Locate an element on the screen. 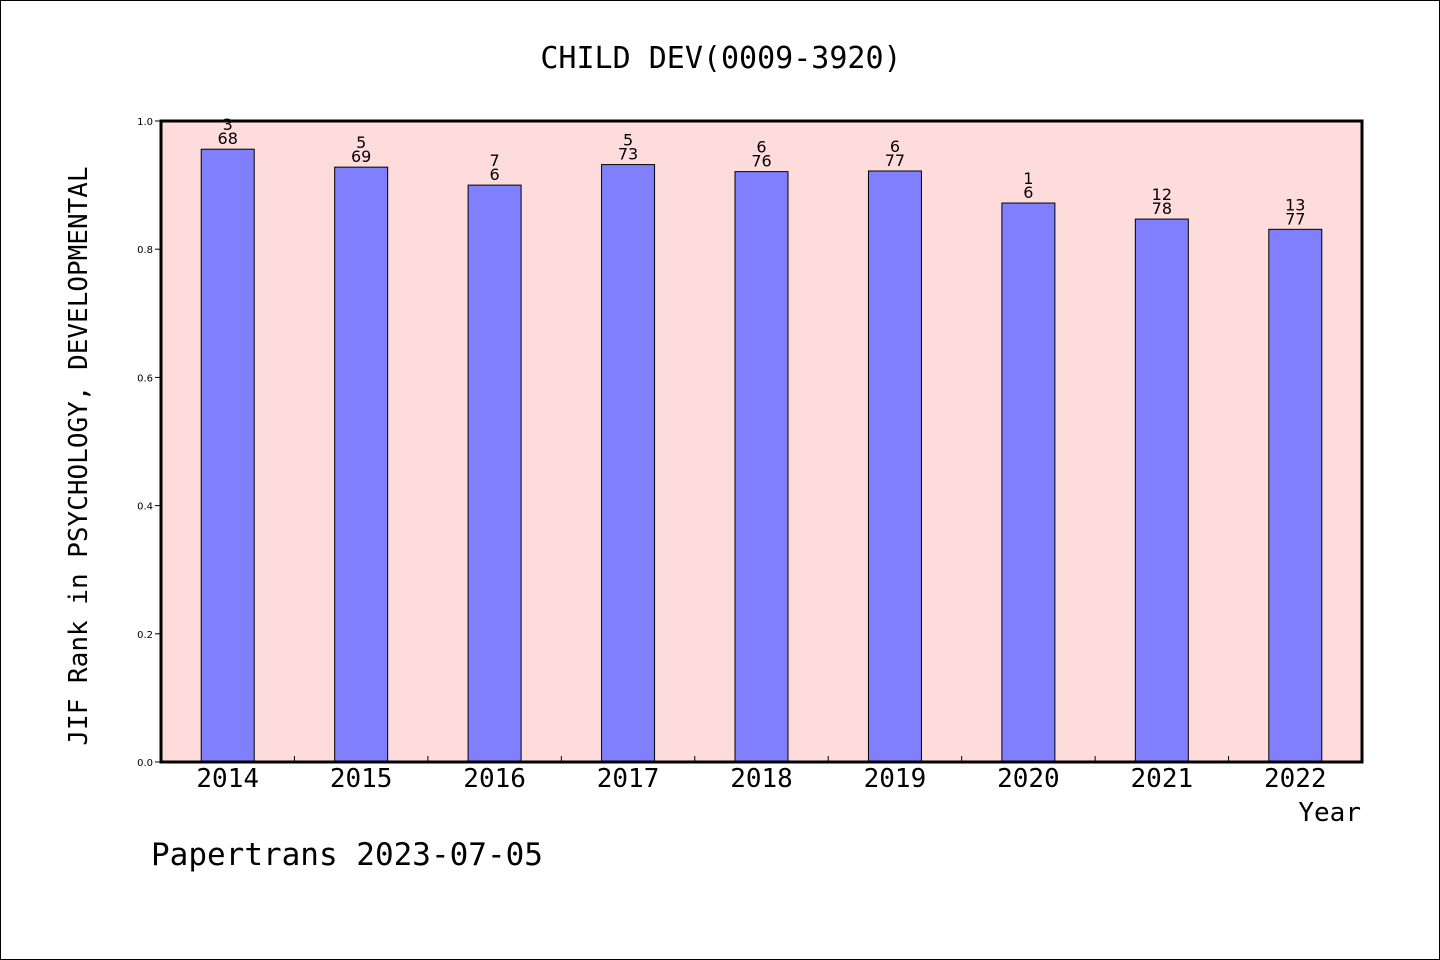 The width and height of the screenshot is (1440, 960). x-tick-label: 2017 is located at coordinates (628, 779).